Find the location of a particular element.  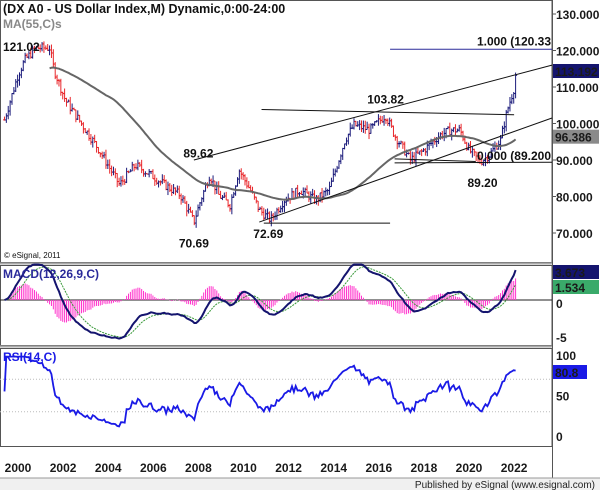

rsi-tick-label: 0 is located at coordinates (559, 437).